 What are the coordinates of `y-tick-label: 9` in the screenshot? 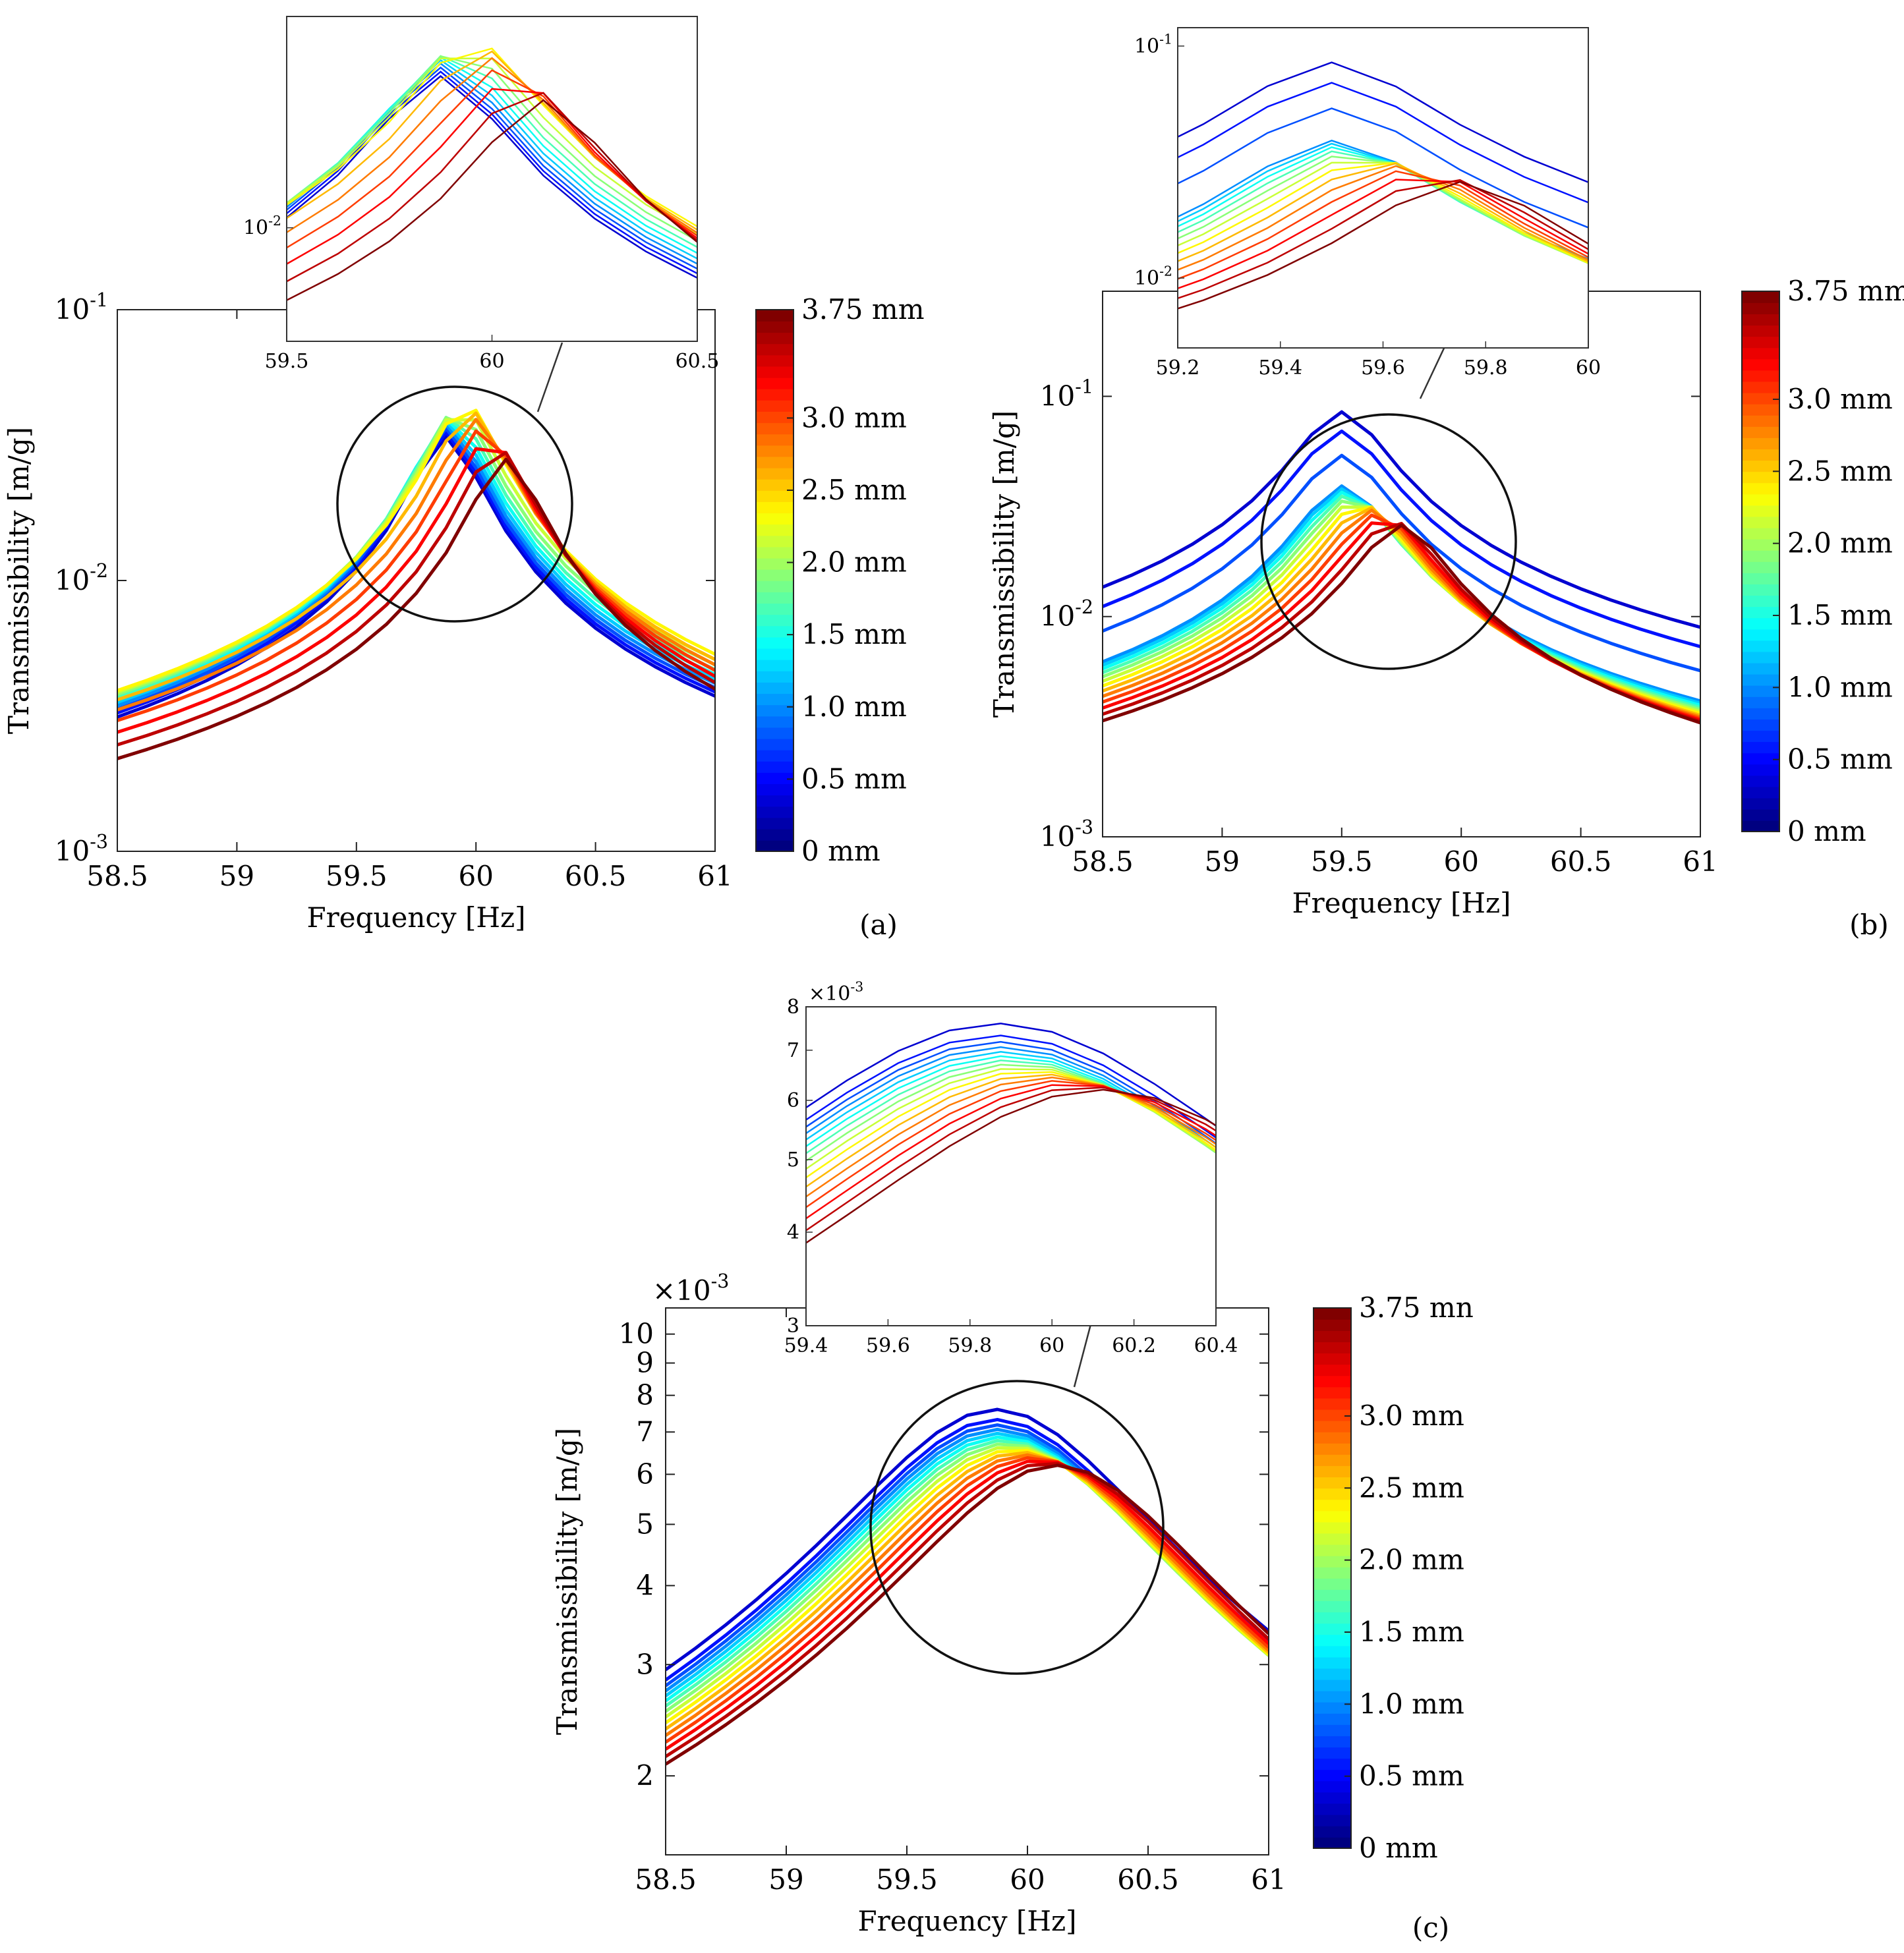 It's located at (645, 1363).